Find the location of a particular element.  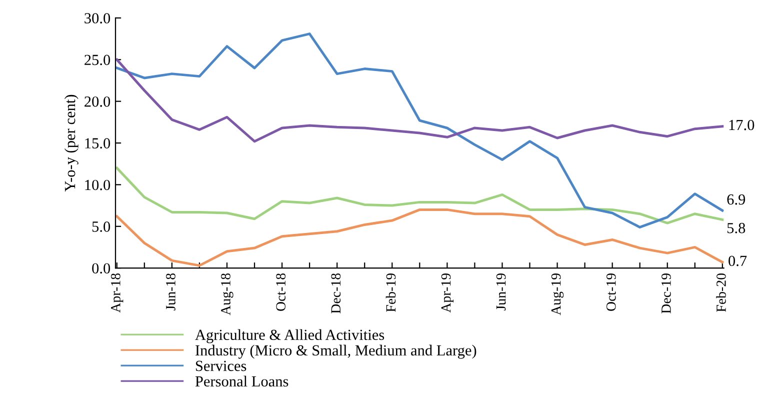

x-tick-label: Jun-19 is located at coordinates (501, 291).